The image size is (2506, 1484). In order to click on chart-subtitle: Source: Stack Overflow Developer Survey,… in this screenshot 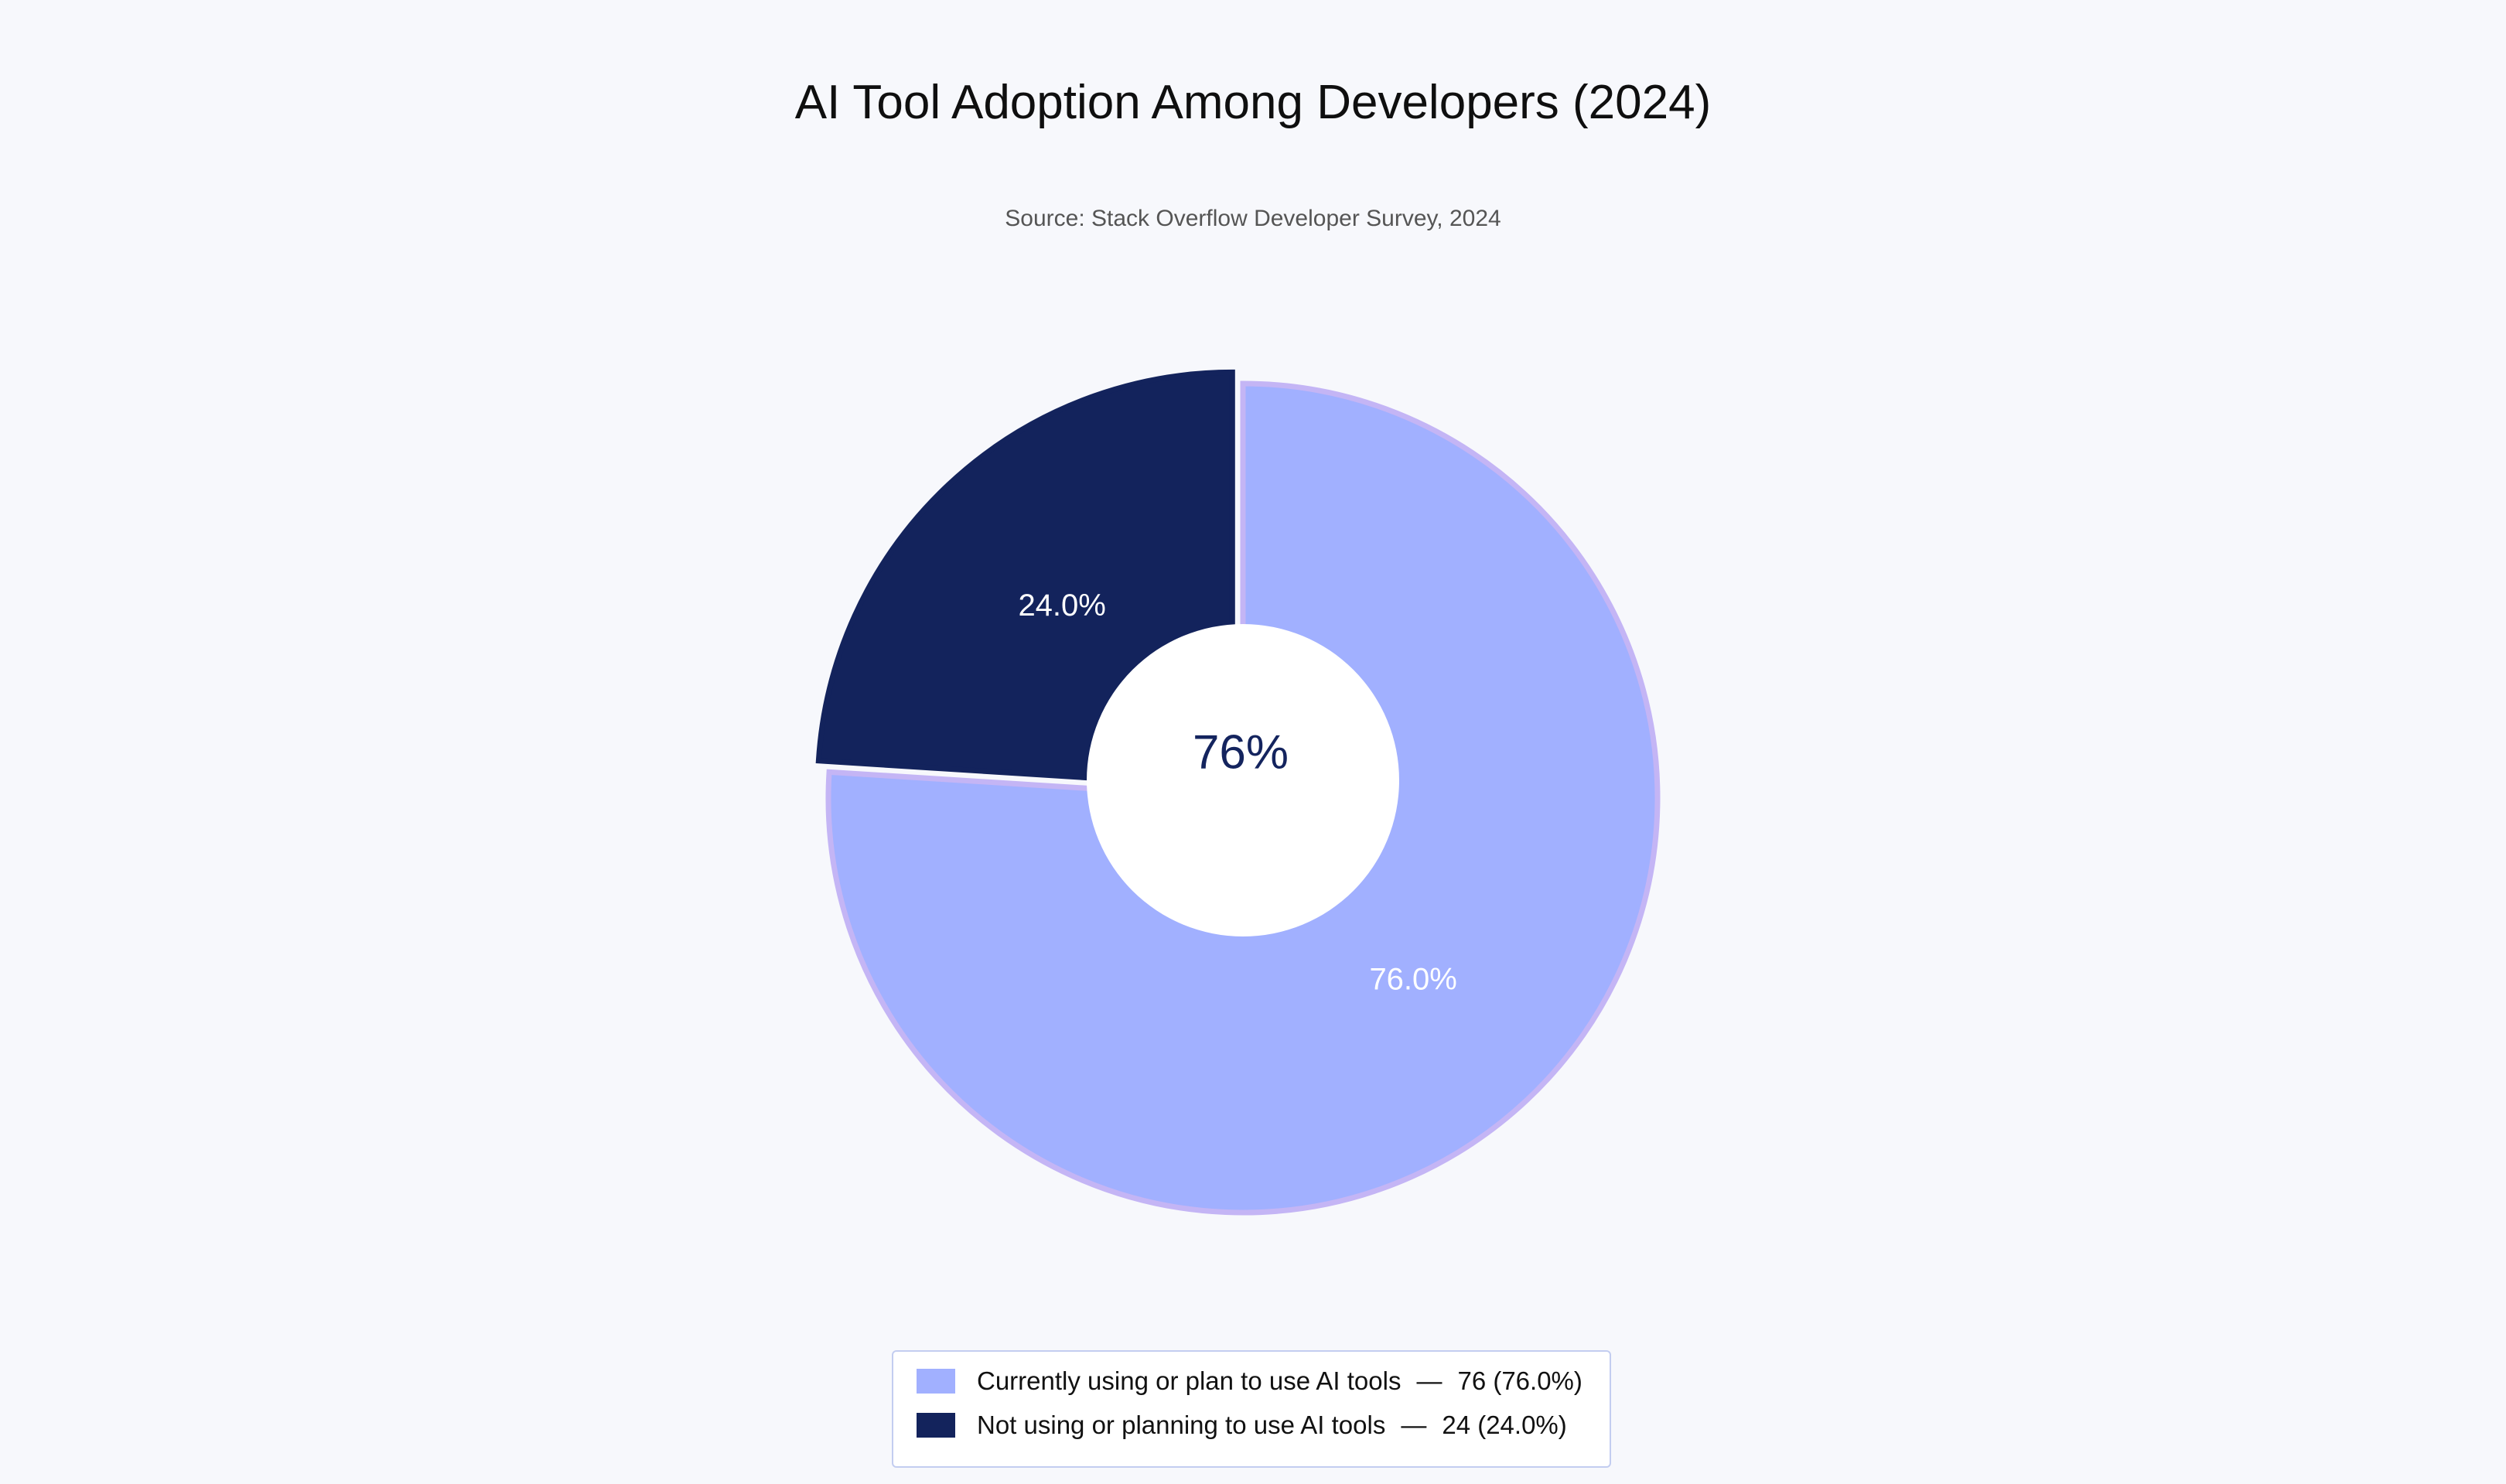, I will do `click(1253, 218)`.